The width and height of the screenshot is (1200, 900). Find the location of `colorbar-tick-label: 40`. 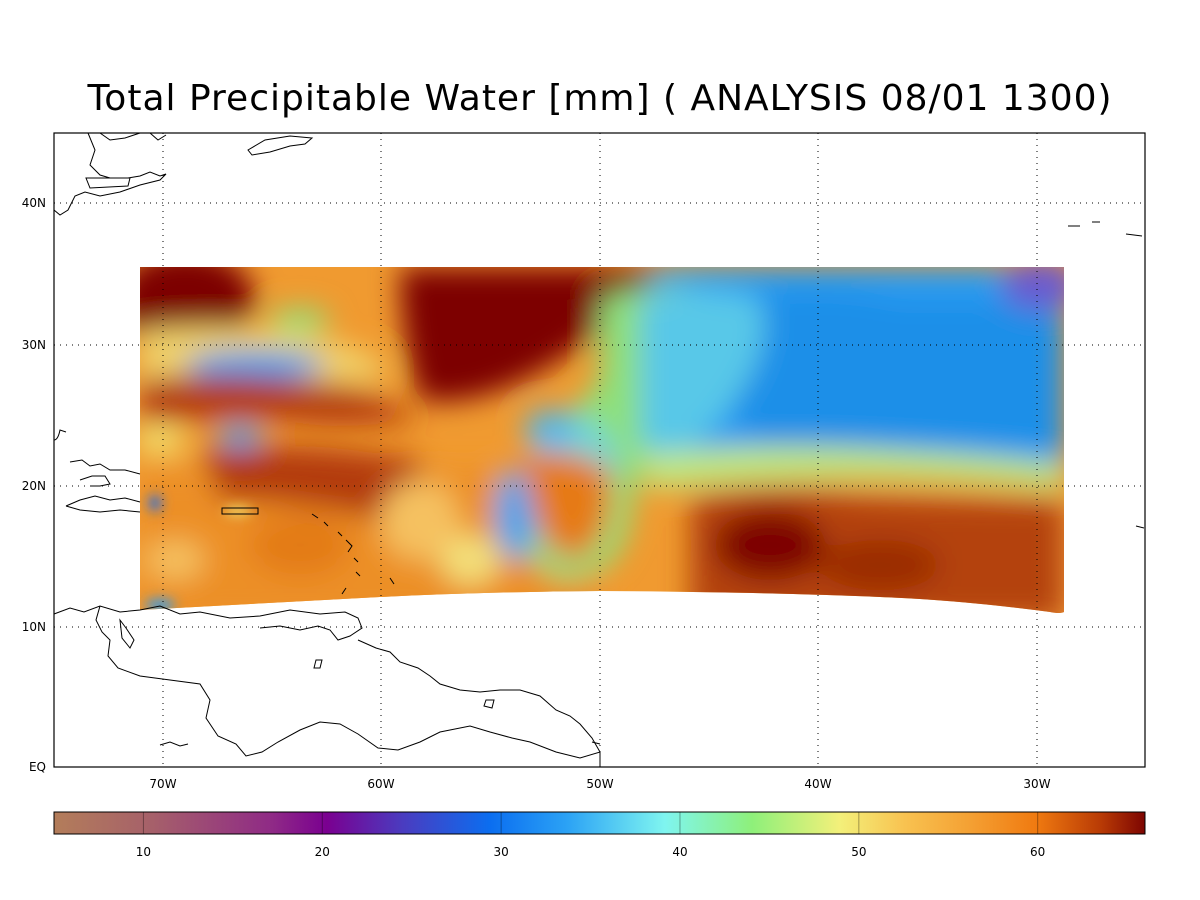

colorbar-tick-label: 40 is located at coordinates (679, 852).